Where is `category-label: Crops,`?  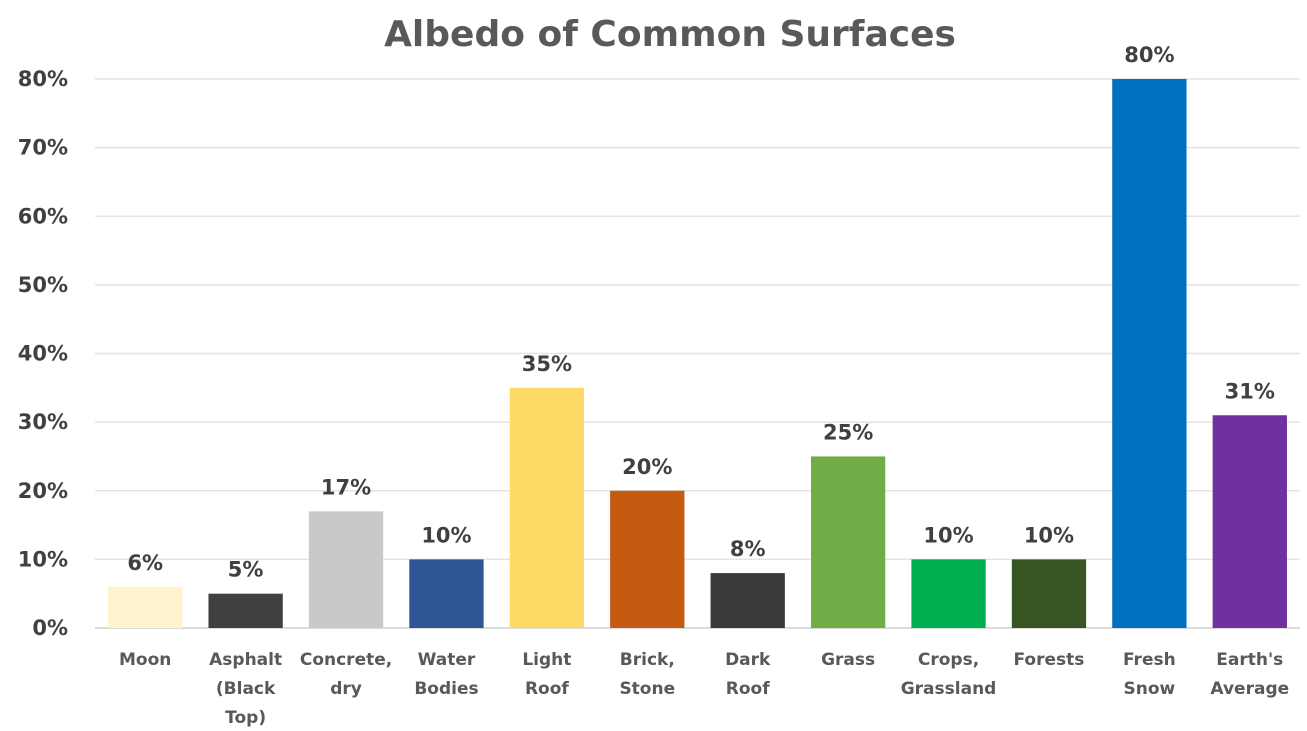
category-label: Crops, is located at coordinates (948, 660).